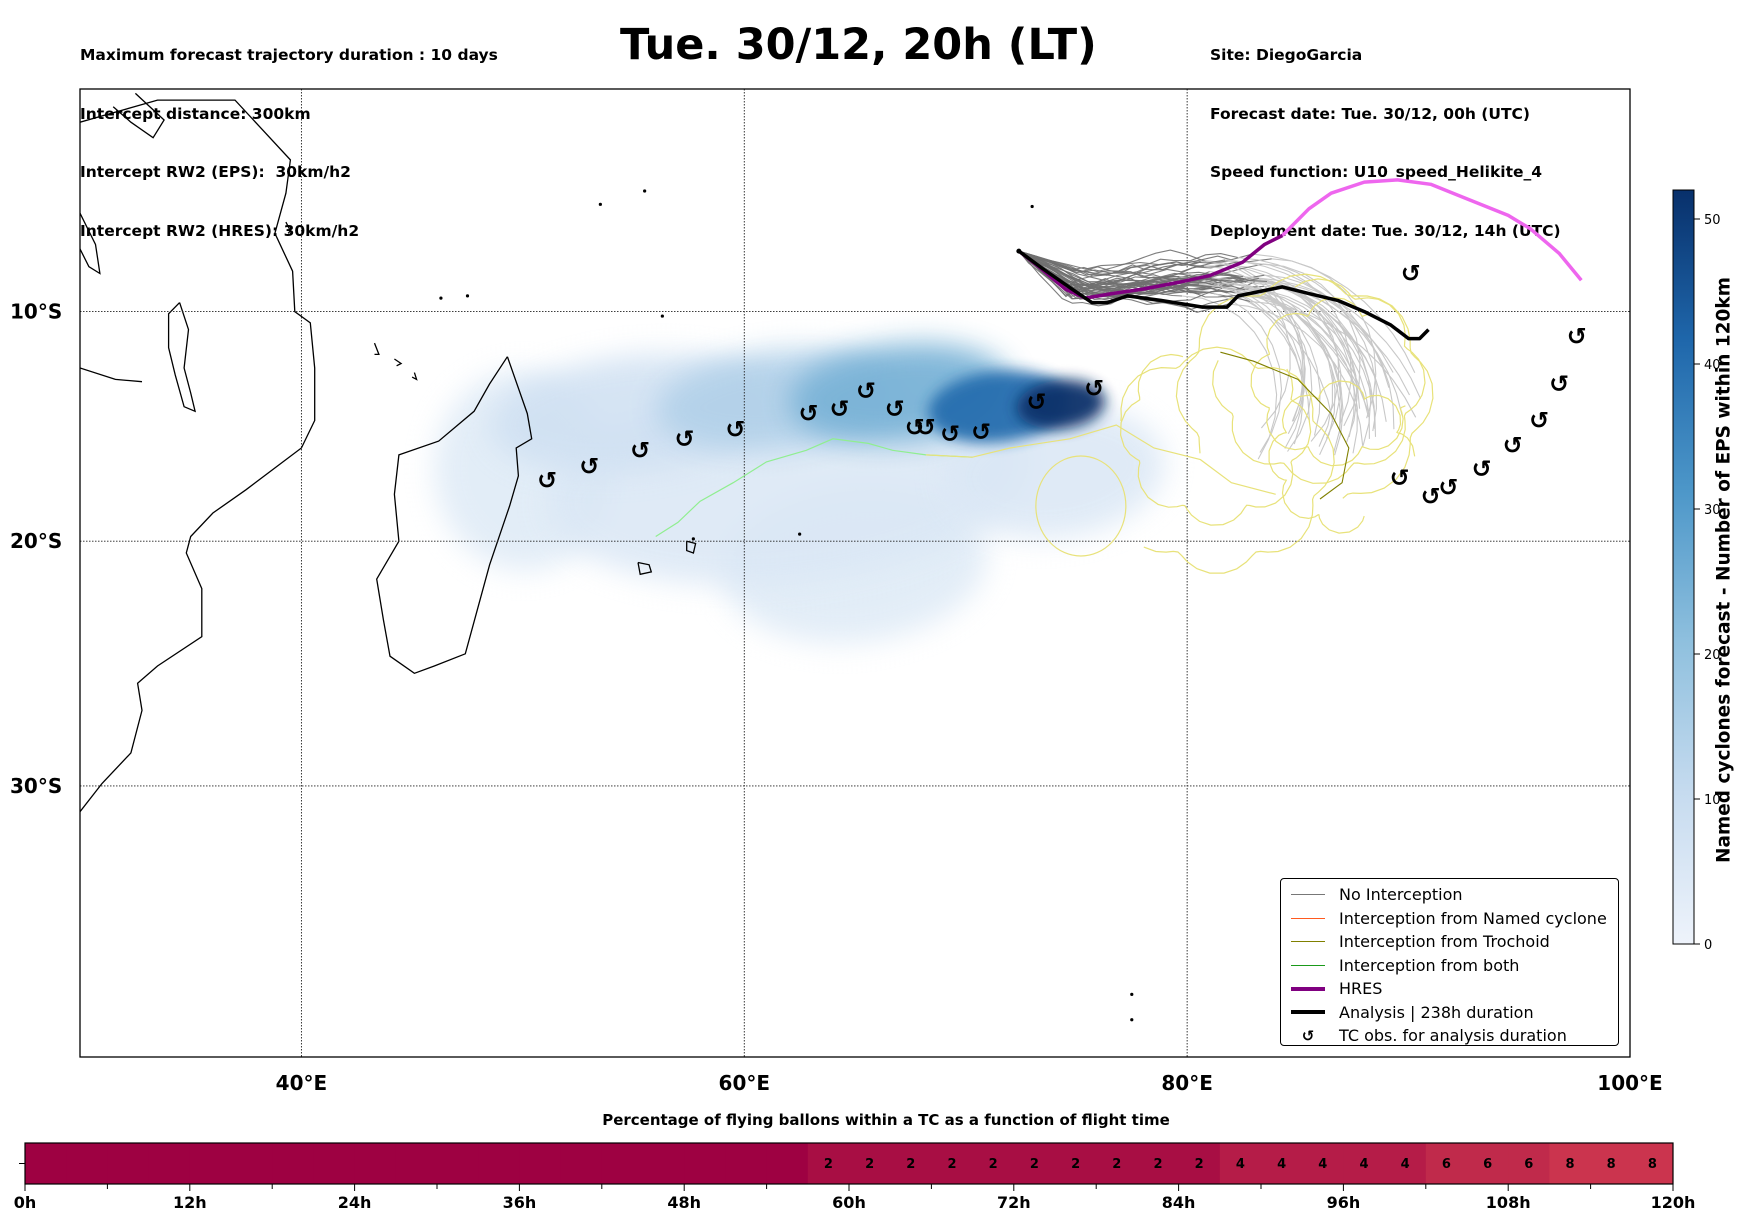  I want to click on analysis-track, so click(1223, 295).